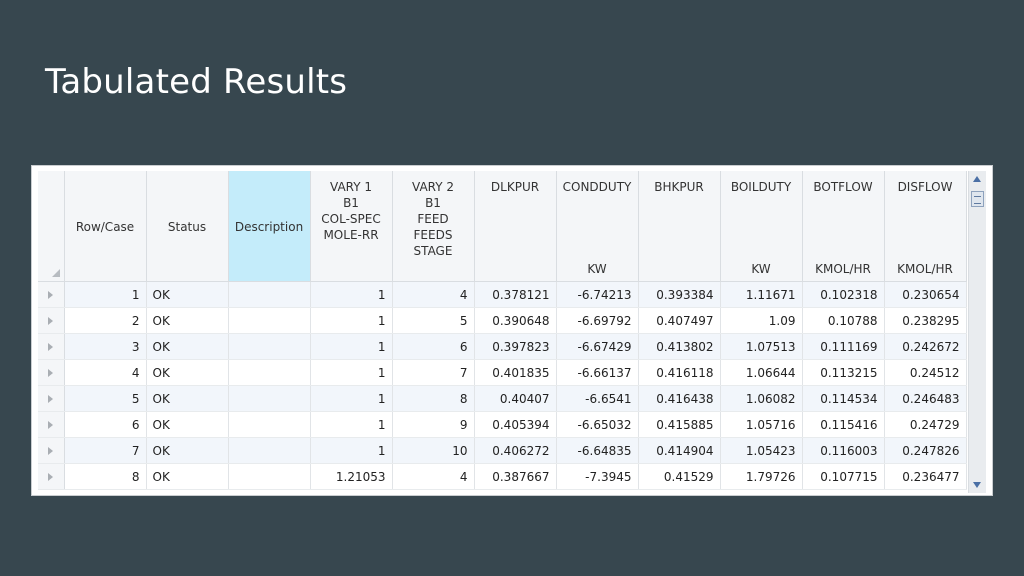 The height and width of the screenshot is (576, 1024). I want to click on cell-row-case: 4, so click(105, 372).